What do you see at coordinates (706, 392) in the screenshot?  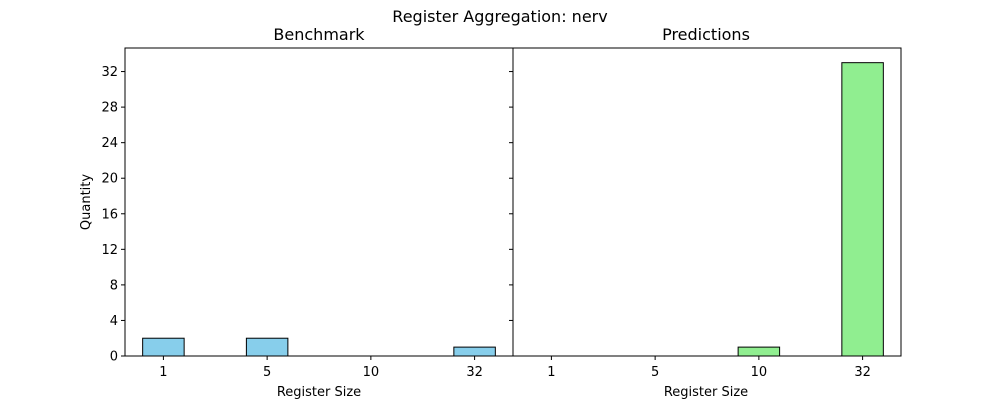 I see `x-axis-label-predictions: Register Size` at bounding box center [706, 392].